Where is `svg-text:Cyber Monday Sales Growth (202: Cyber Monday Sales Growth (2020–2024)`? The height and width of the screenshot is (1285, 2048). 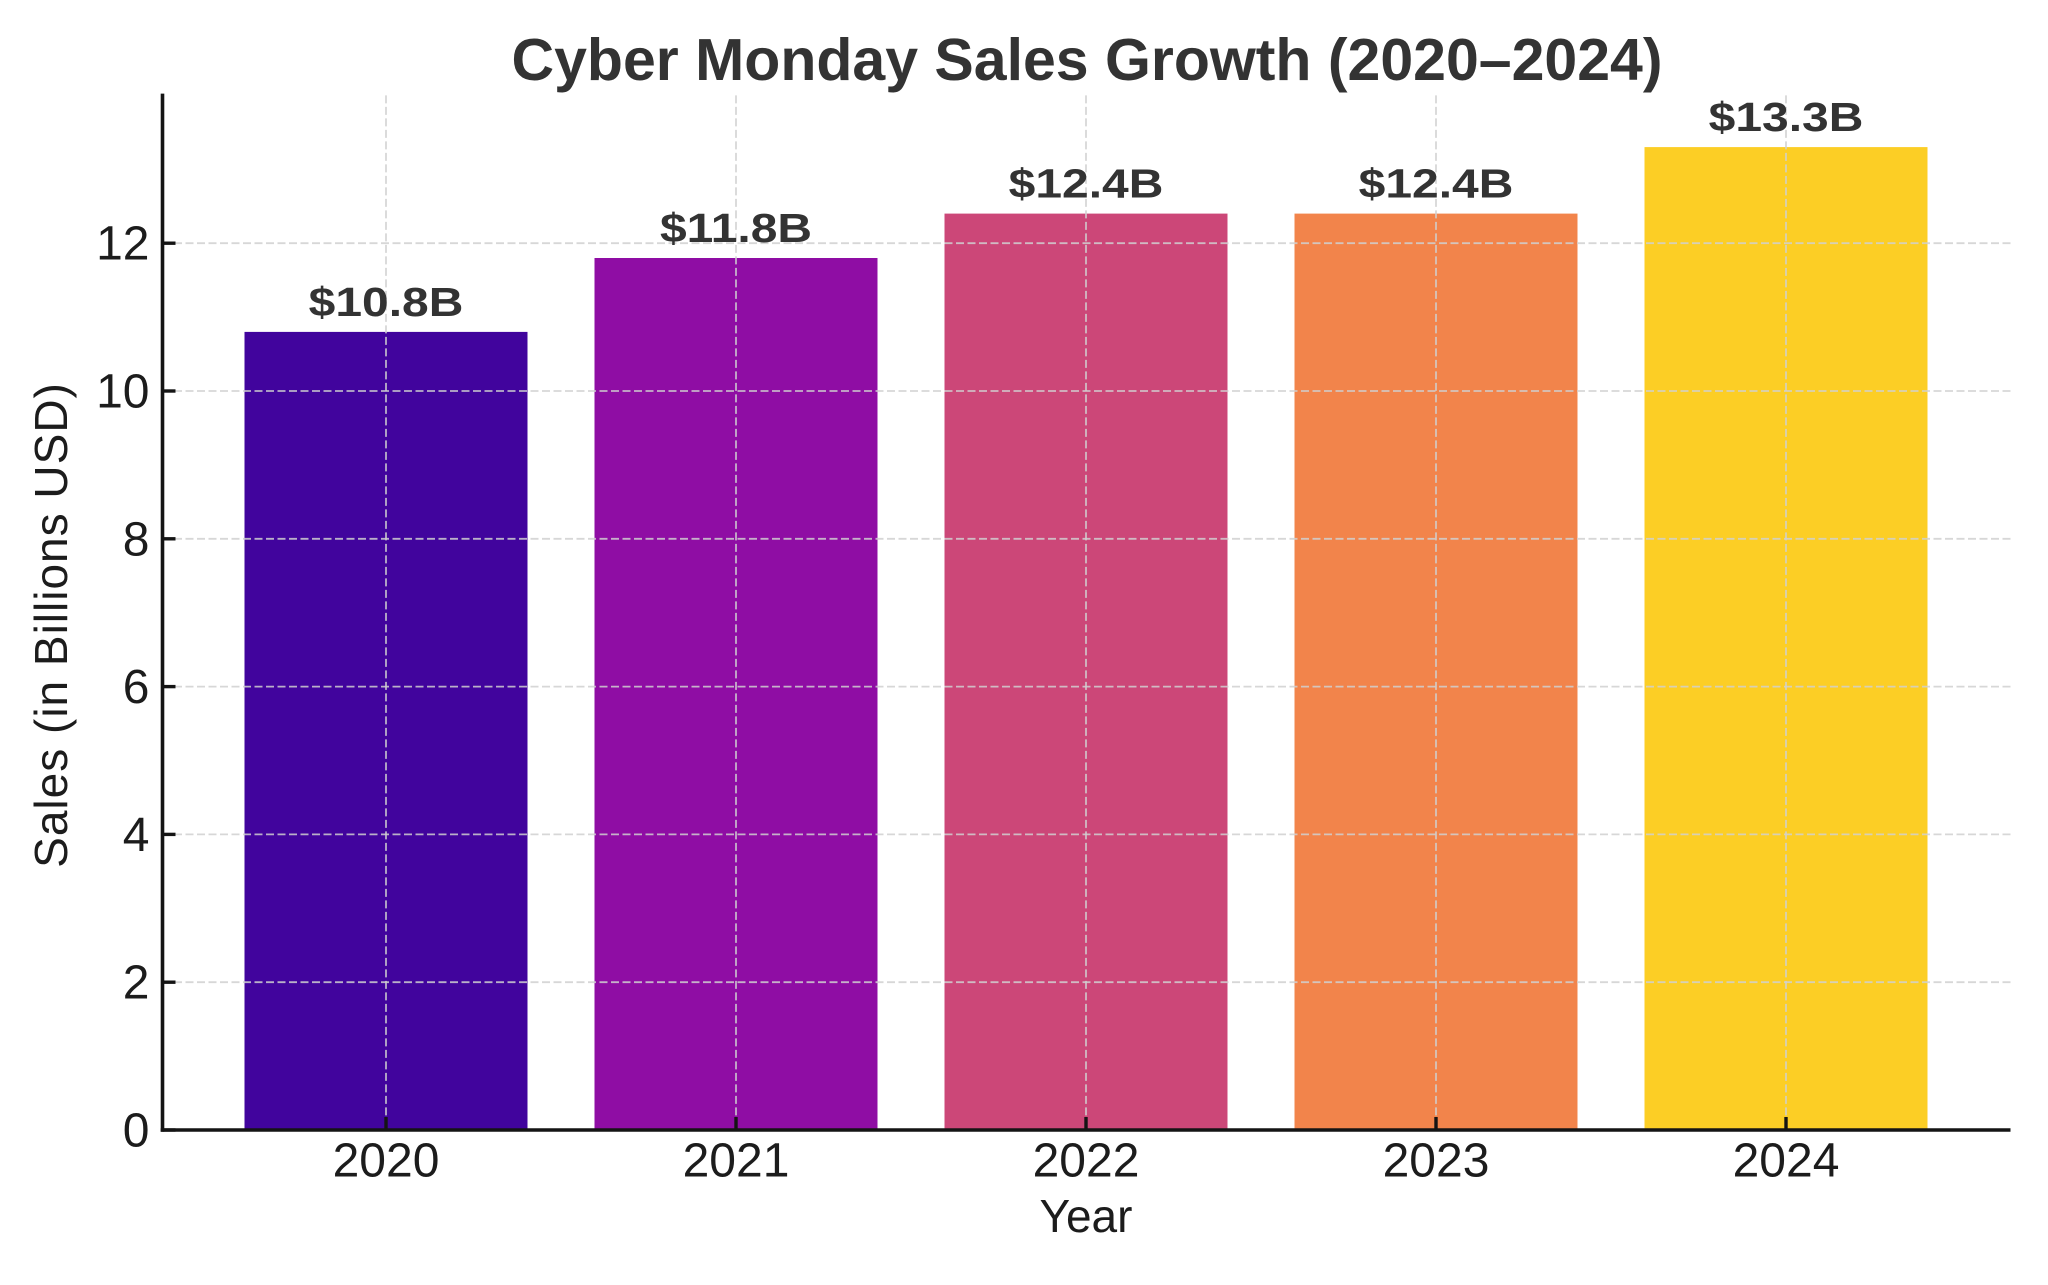 svg-text:Cyber Monday Sales Growth (202: Cyber Monday Sales Growth (2020–2024) is located at coordinates (1087, 60).